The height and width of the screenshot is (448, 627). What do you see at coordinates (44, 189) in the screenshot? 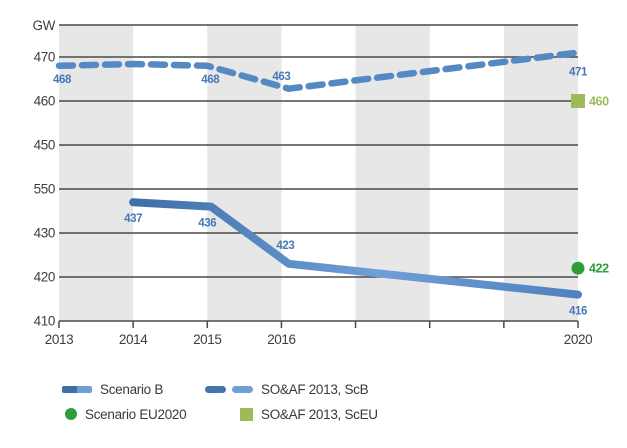
I see `y-tick-label: 550` at bounding box center [44, 189].